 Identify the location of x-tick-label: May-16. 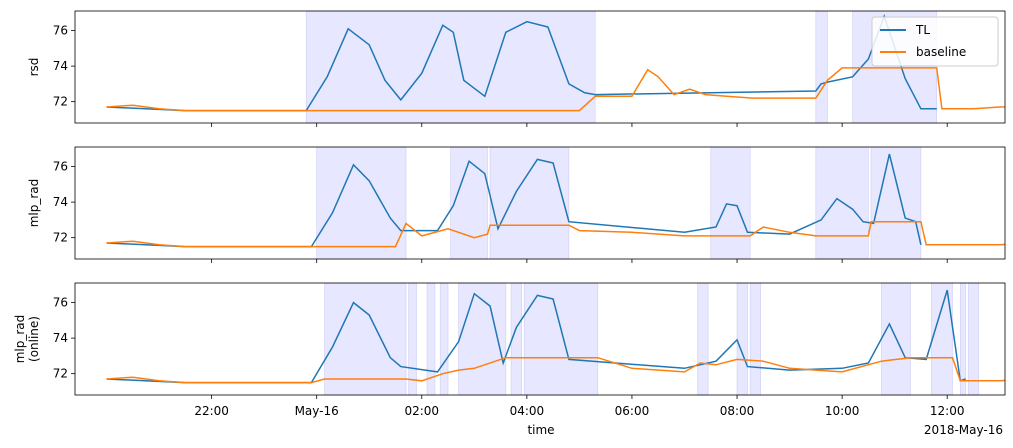
(317, 411).